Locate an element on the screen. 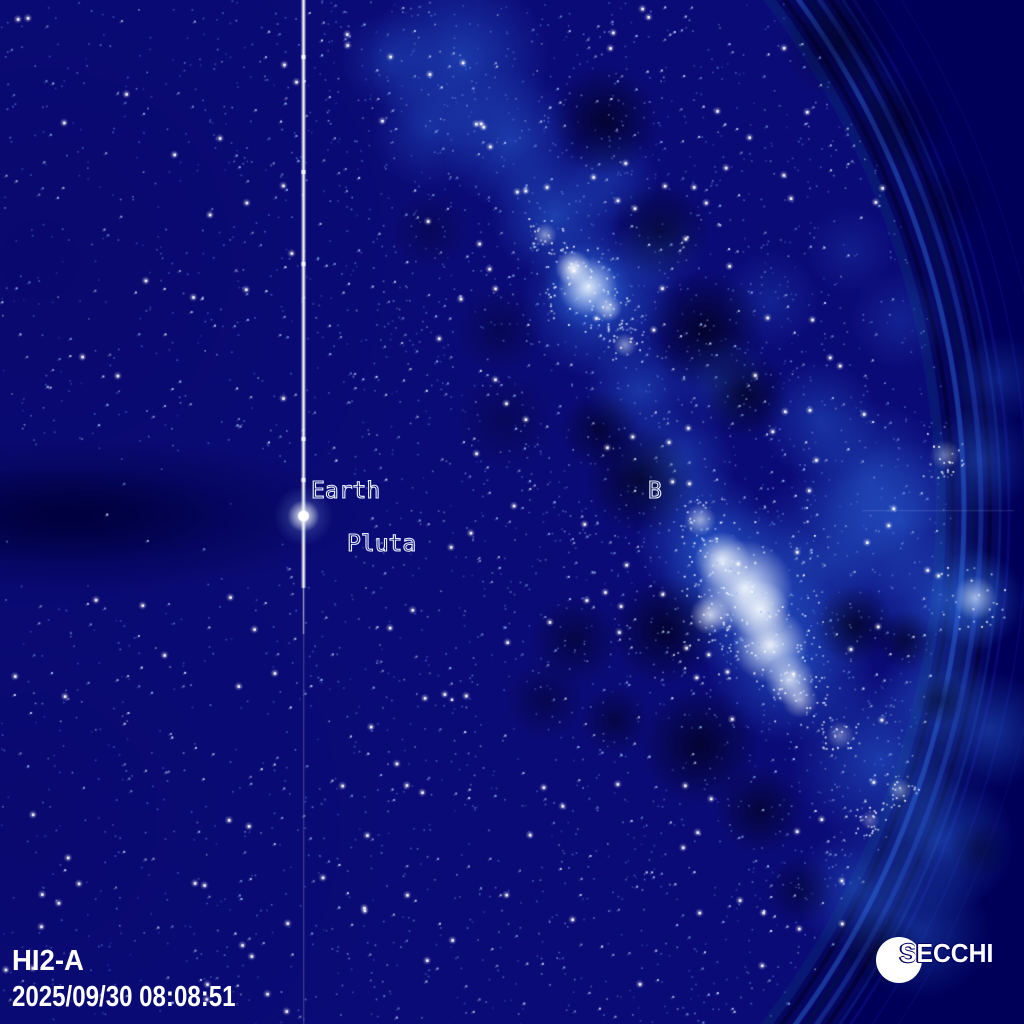 This screenshot has width=1024, height=1024. moon-disc-icon is located at coordinates (899, 960).